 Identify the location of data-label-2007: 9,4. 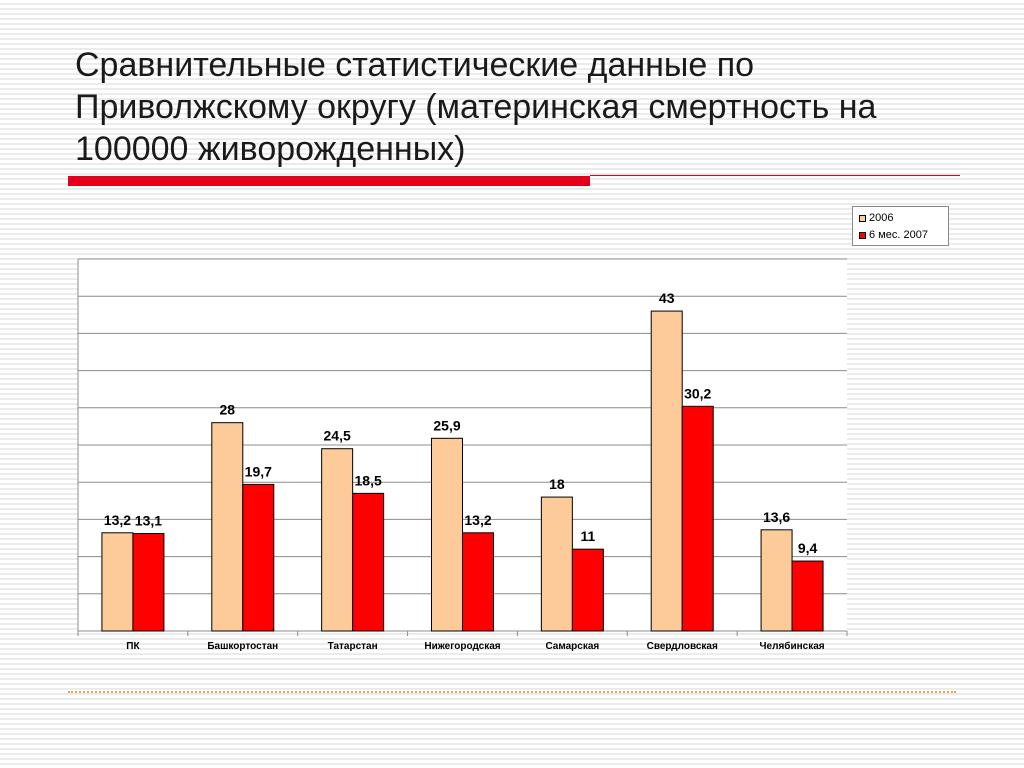
(808, 548).